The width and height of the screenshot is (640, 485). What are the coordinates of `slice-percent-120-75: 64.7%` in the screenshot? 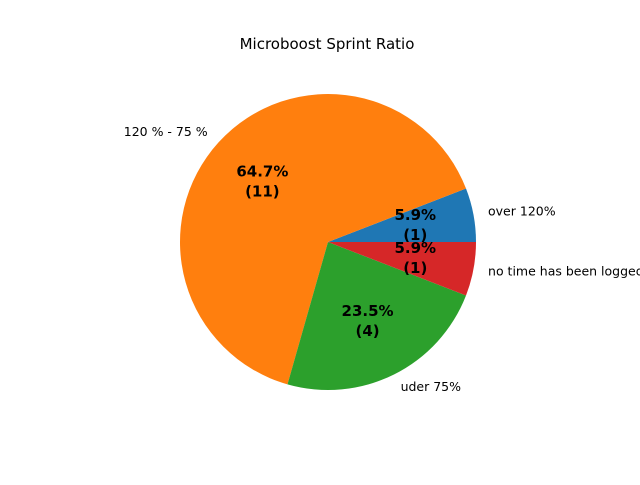 It's located at (262, 172).